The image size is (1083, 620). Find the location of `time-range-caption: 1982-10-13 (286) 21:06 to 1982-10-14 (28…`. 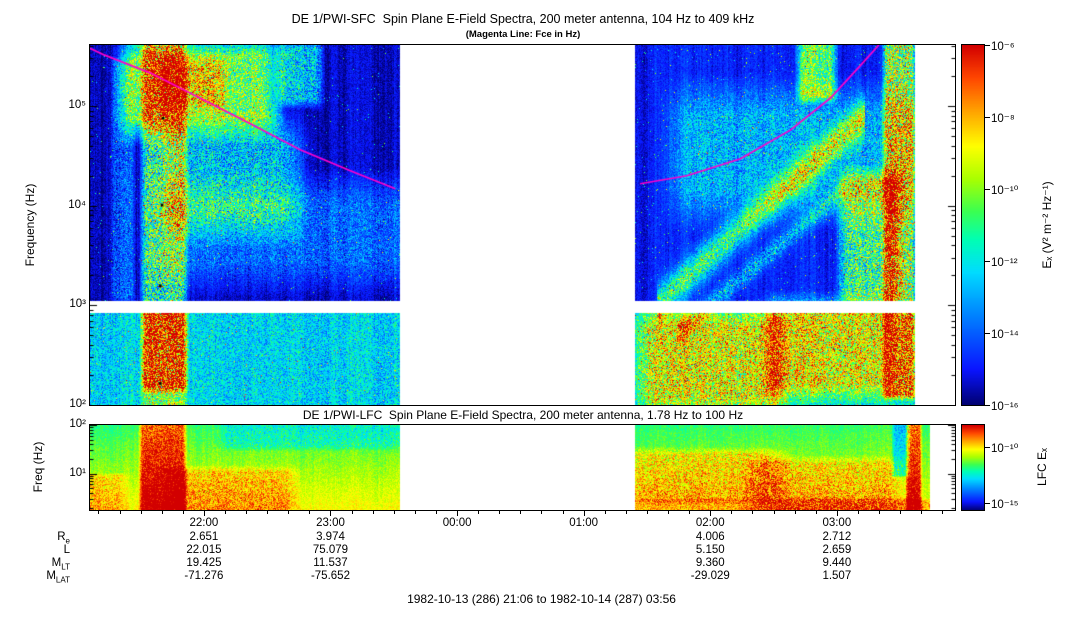

time-range-caption: 1982-10-13 (286) 21:06 to 1982-10-14 (28… is located at coordinates (541, 599).